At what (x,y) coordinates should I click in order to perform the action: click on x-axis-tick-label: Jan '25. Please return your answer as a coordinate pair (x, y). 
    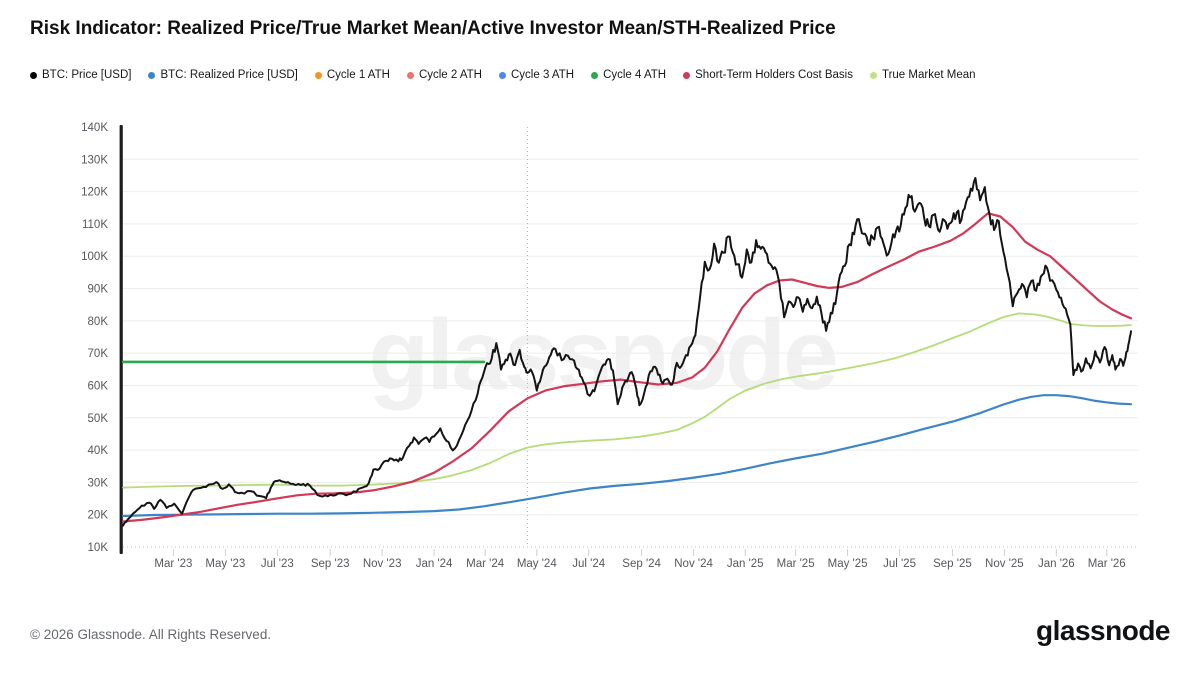
    Looking at the image, I should click on (745, 564).